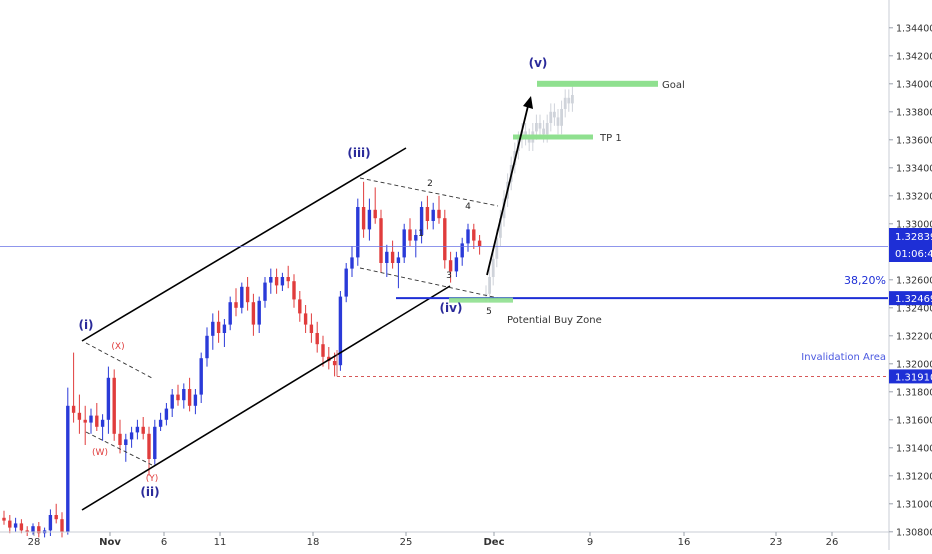 The image size is (932, 554). Describe the element at coordinates (451, 308) in the screenshot. I see `wave-label-iv: (iv)` at that location.